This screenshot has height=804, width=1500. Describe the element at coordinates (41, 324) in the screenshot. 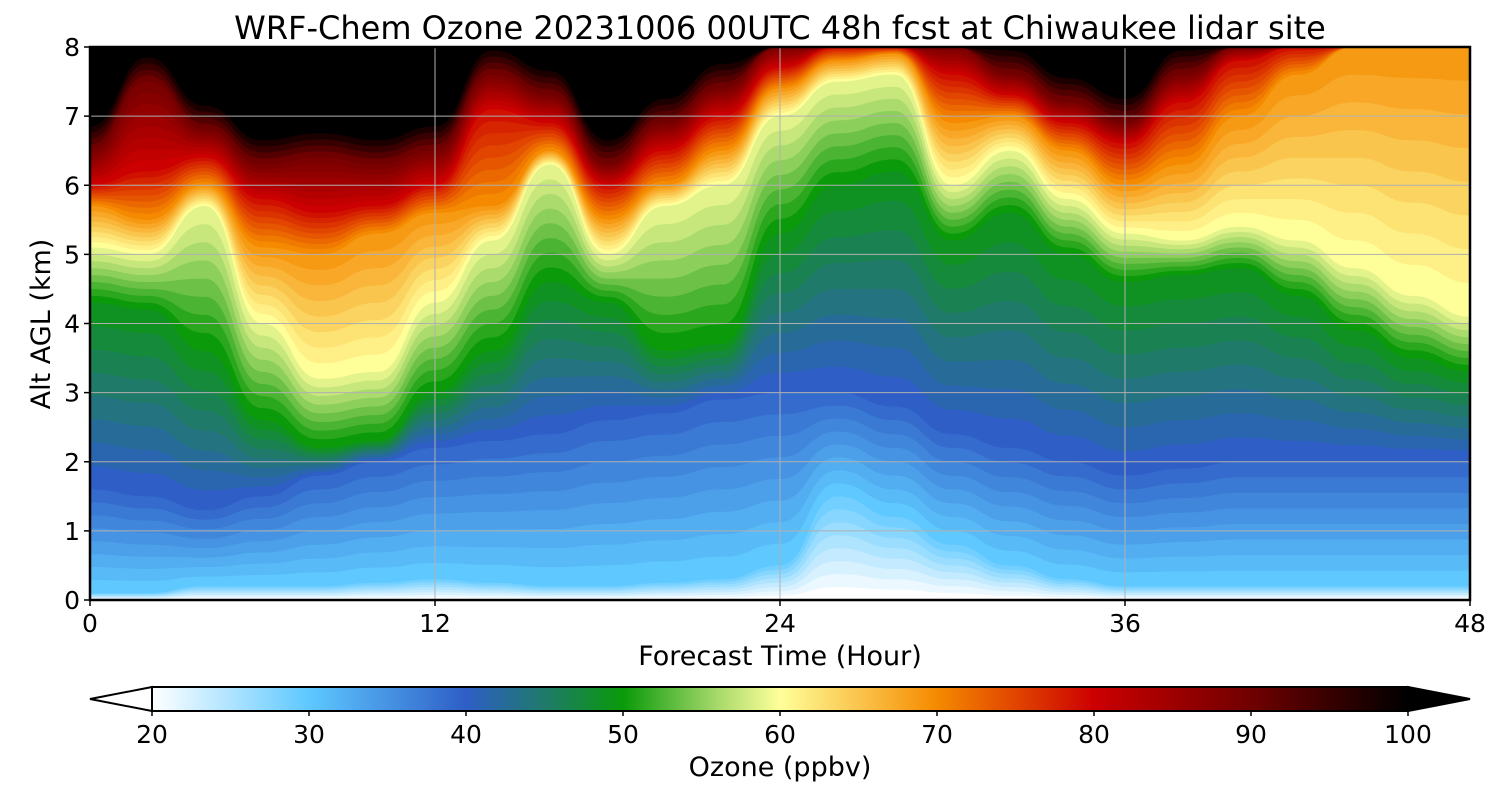

I see `y-axis-label: Alt AGL (km)` at that location.